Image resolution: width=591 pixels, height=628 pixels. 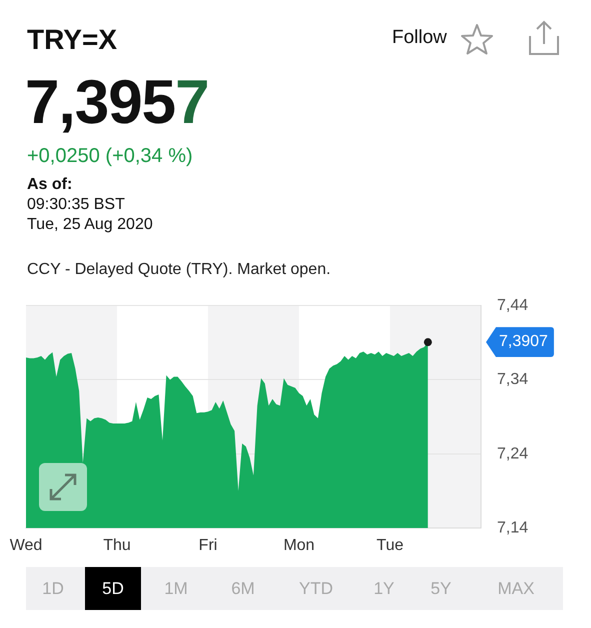 I want to click on text: +0,0250 (+0,34 %), so click(x=110, y=156).